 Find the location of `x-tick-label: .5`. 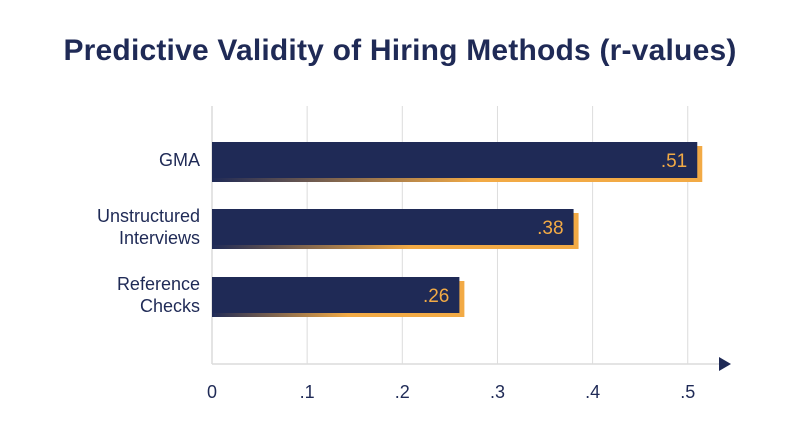

x-tick-label: .5 is located at coordinates (687, 392).